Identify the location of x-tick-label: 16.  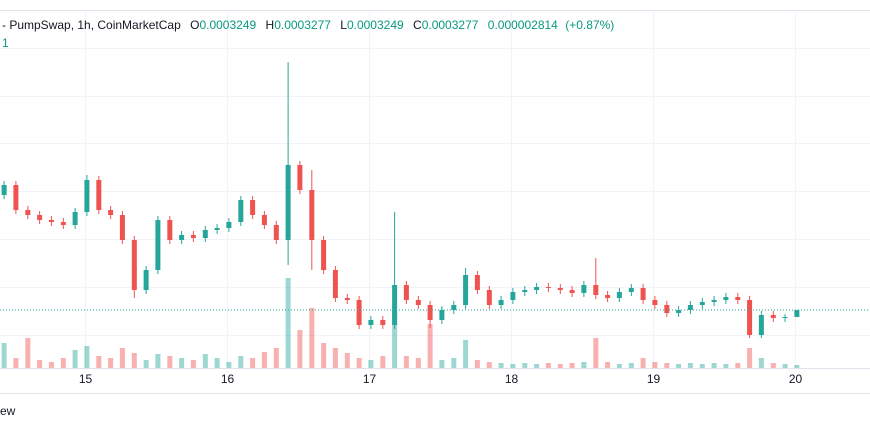
(228, 379).